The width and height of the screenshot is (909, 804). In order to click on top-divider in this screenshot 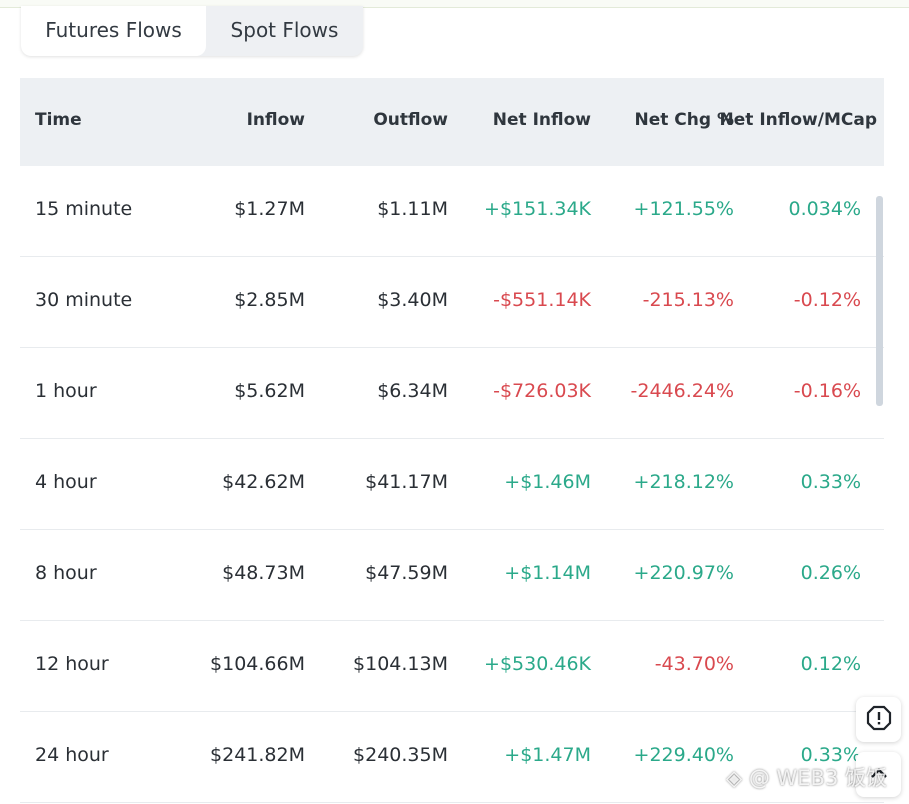, I will do `click(454, 4)`.